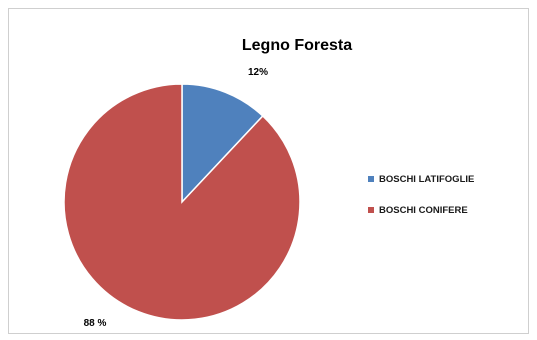 The height and width of the screenshot is (340, 537). Describe the element at coordinates (371, 210) in the screenshot. I see `legend-swatch-boschi-conifere` at that location.